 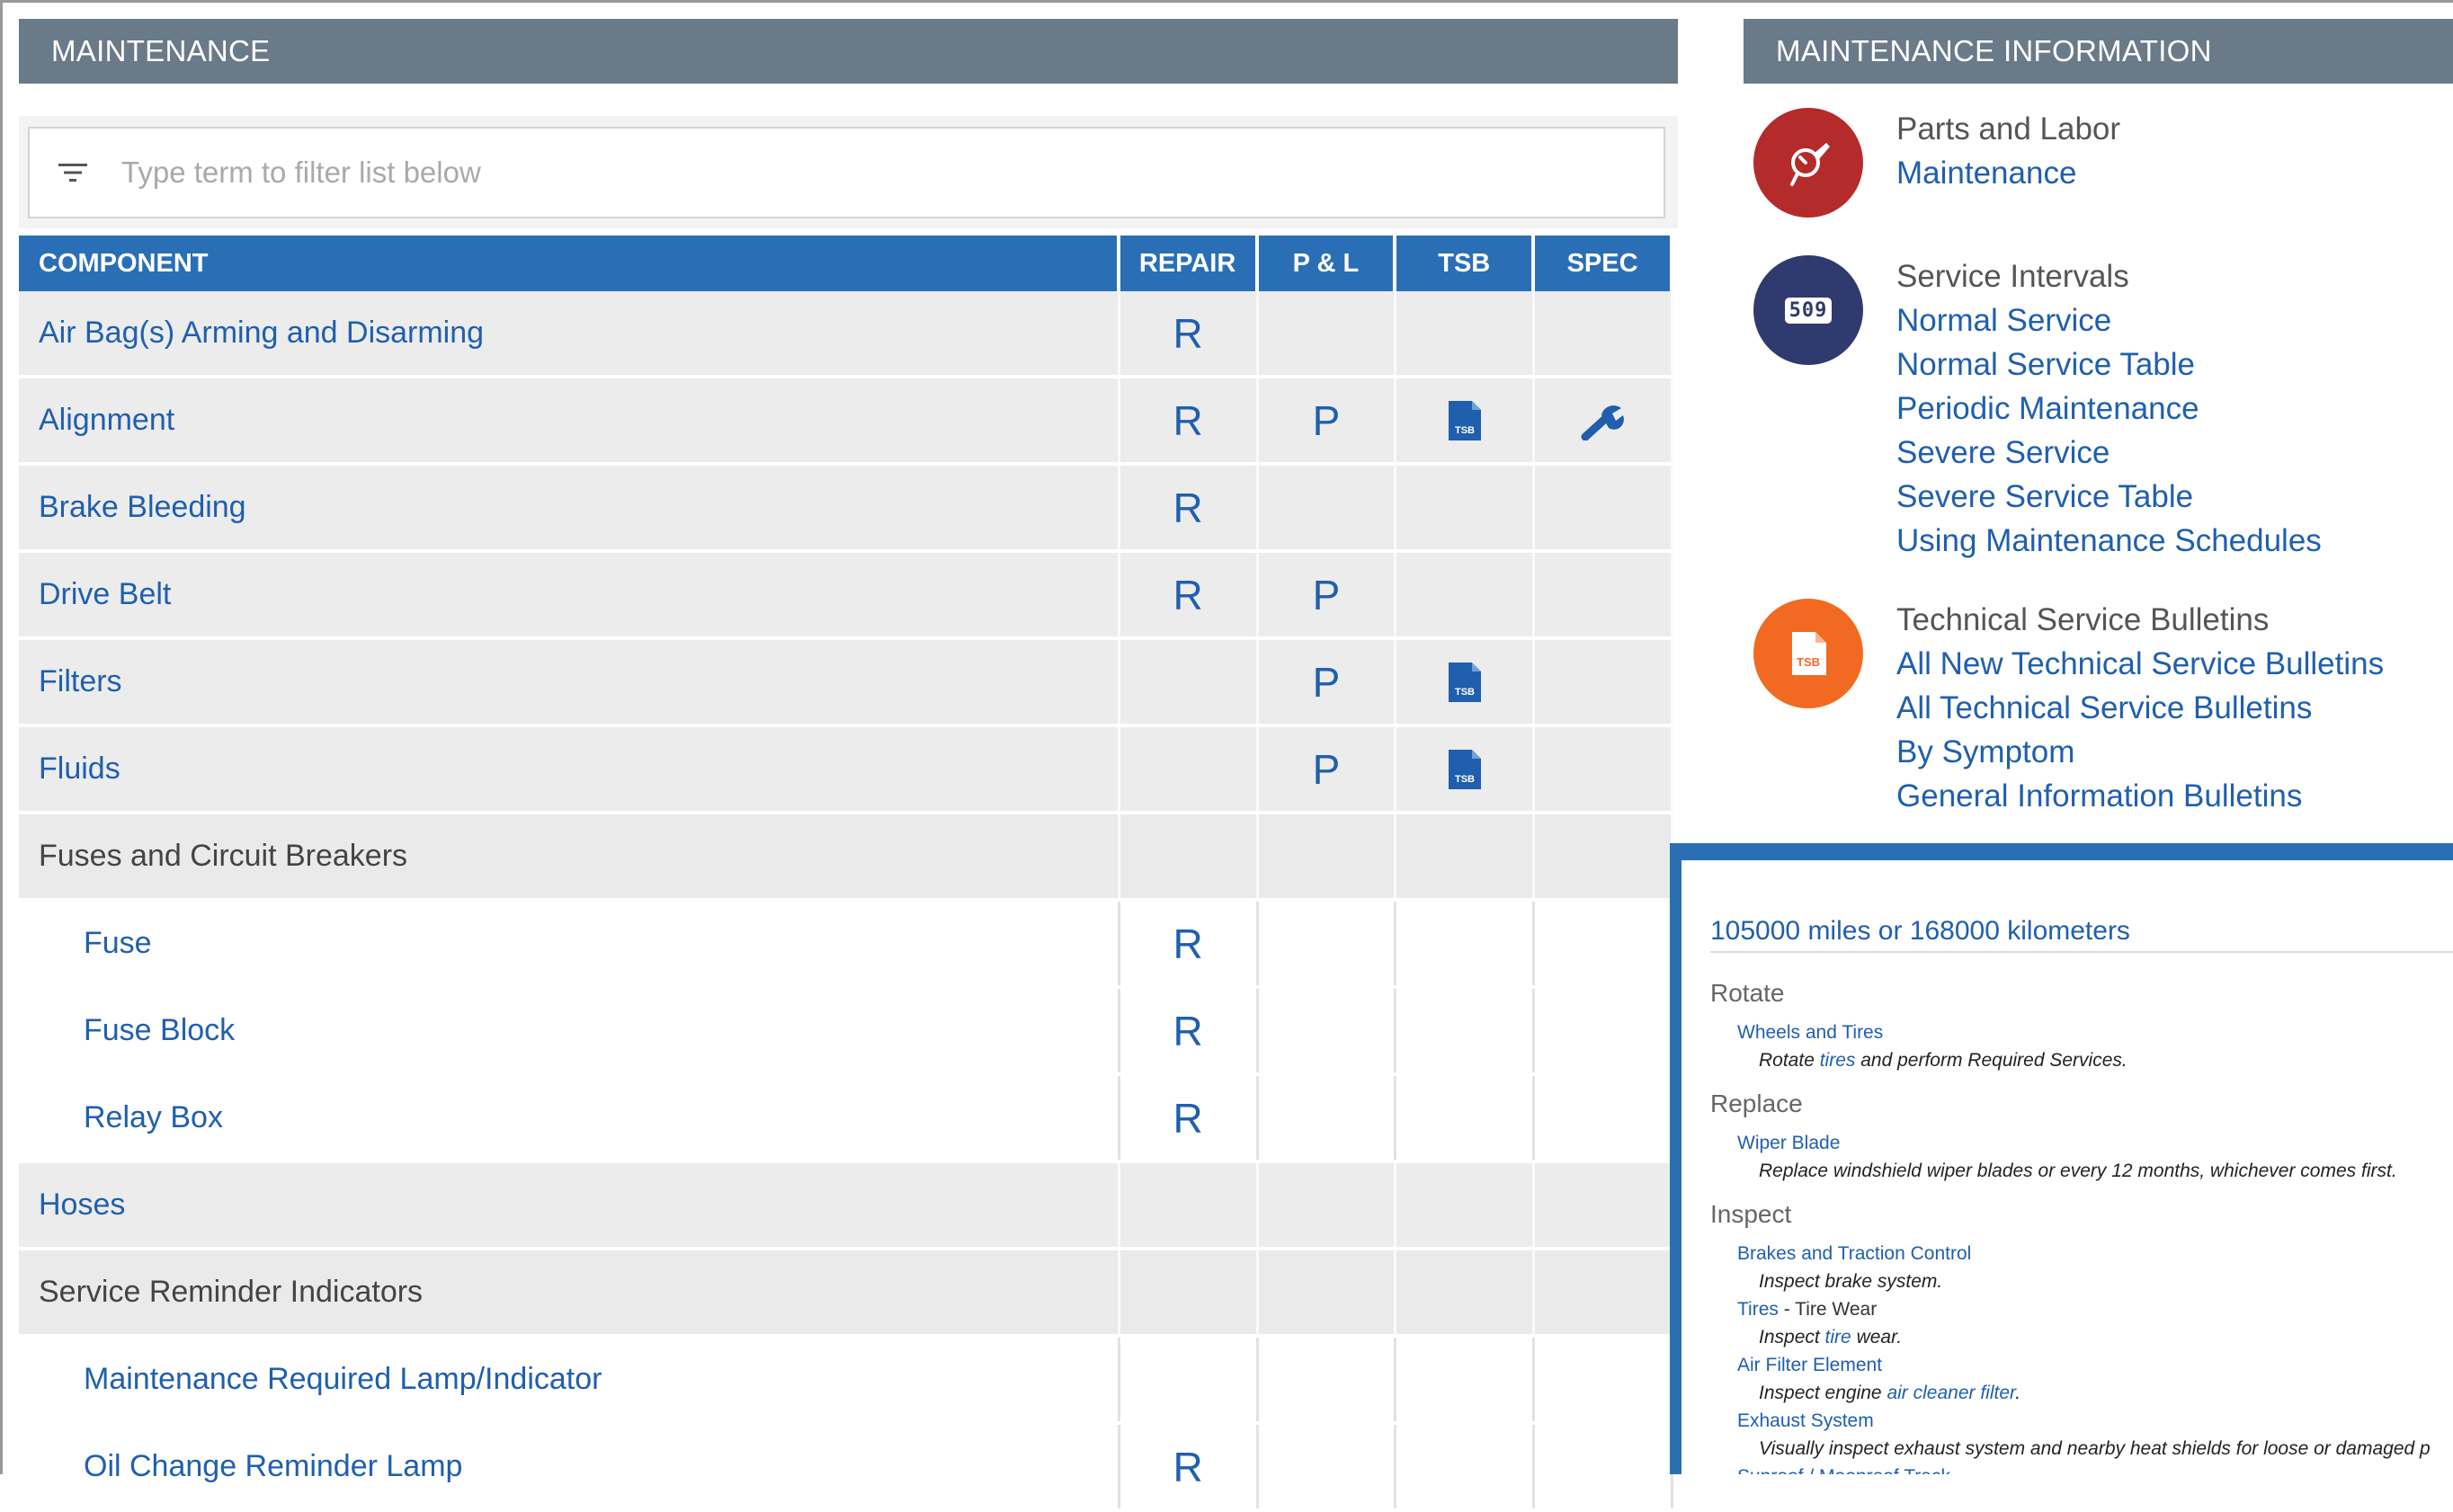 What do you see at coordinates (570, 769) in the screenshot?
I see `component-link: Fluids` at bounding box center [570, 769].